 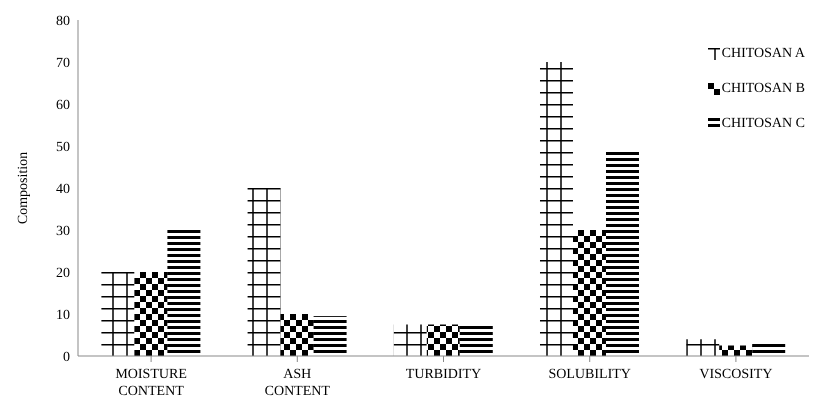 What do you see at coordinates (23, 188) in the screenshot?
I see `y-axis-title: Composition` at bounding box center [23, 188].